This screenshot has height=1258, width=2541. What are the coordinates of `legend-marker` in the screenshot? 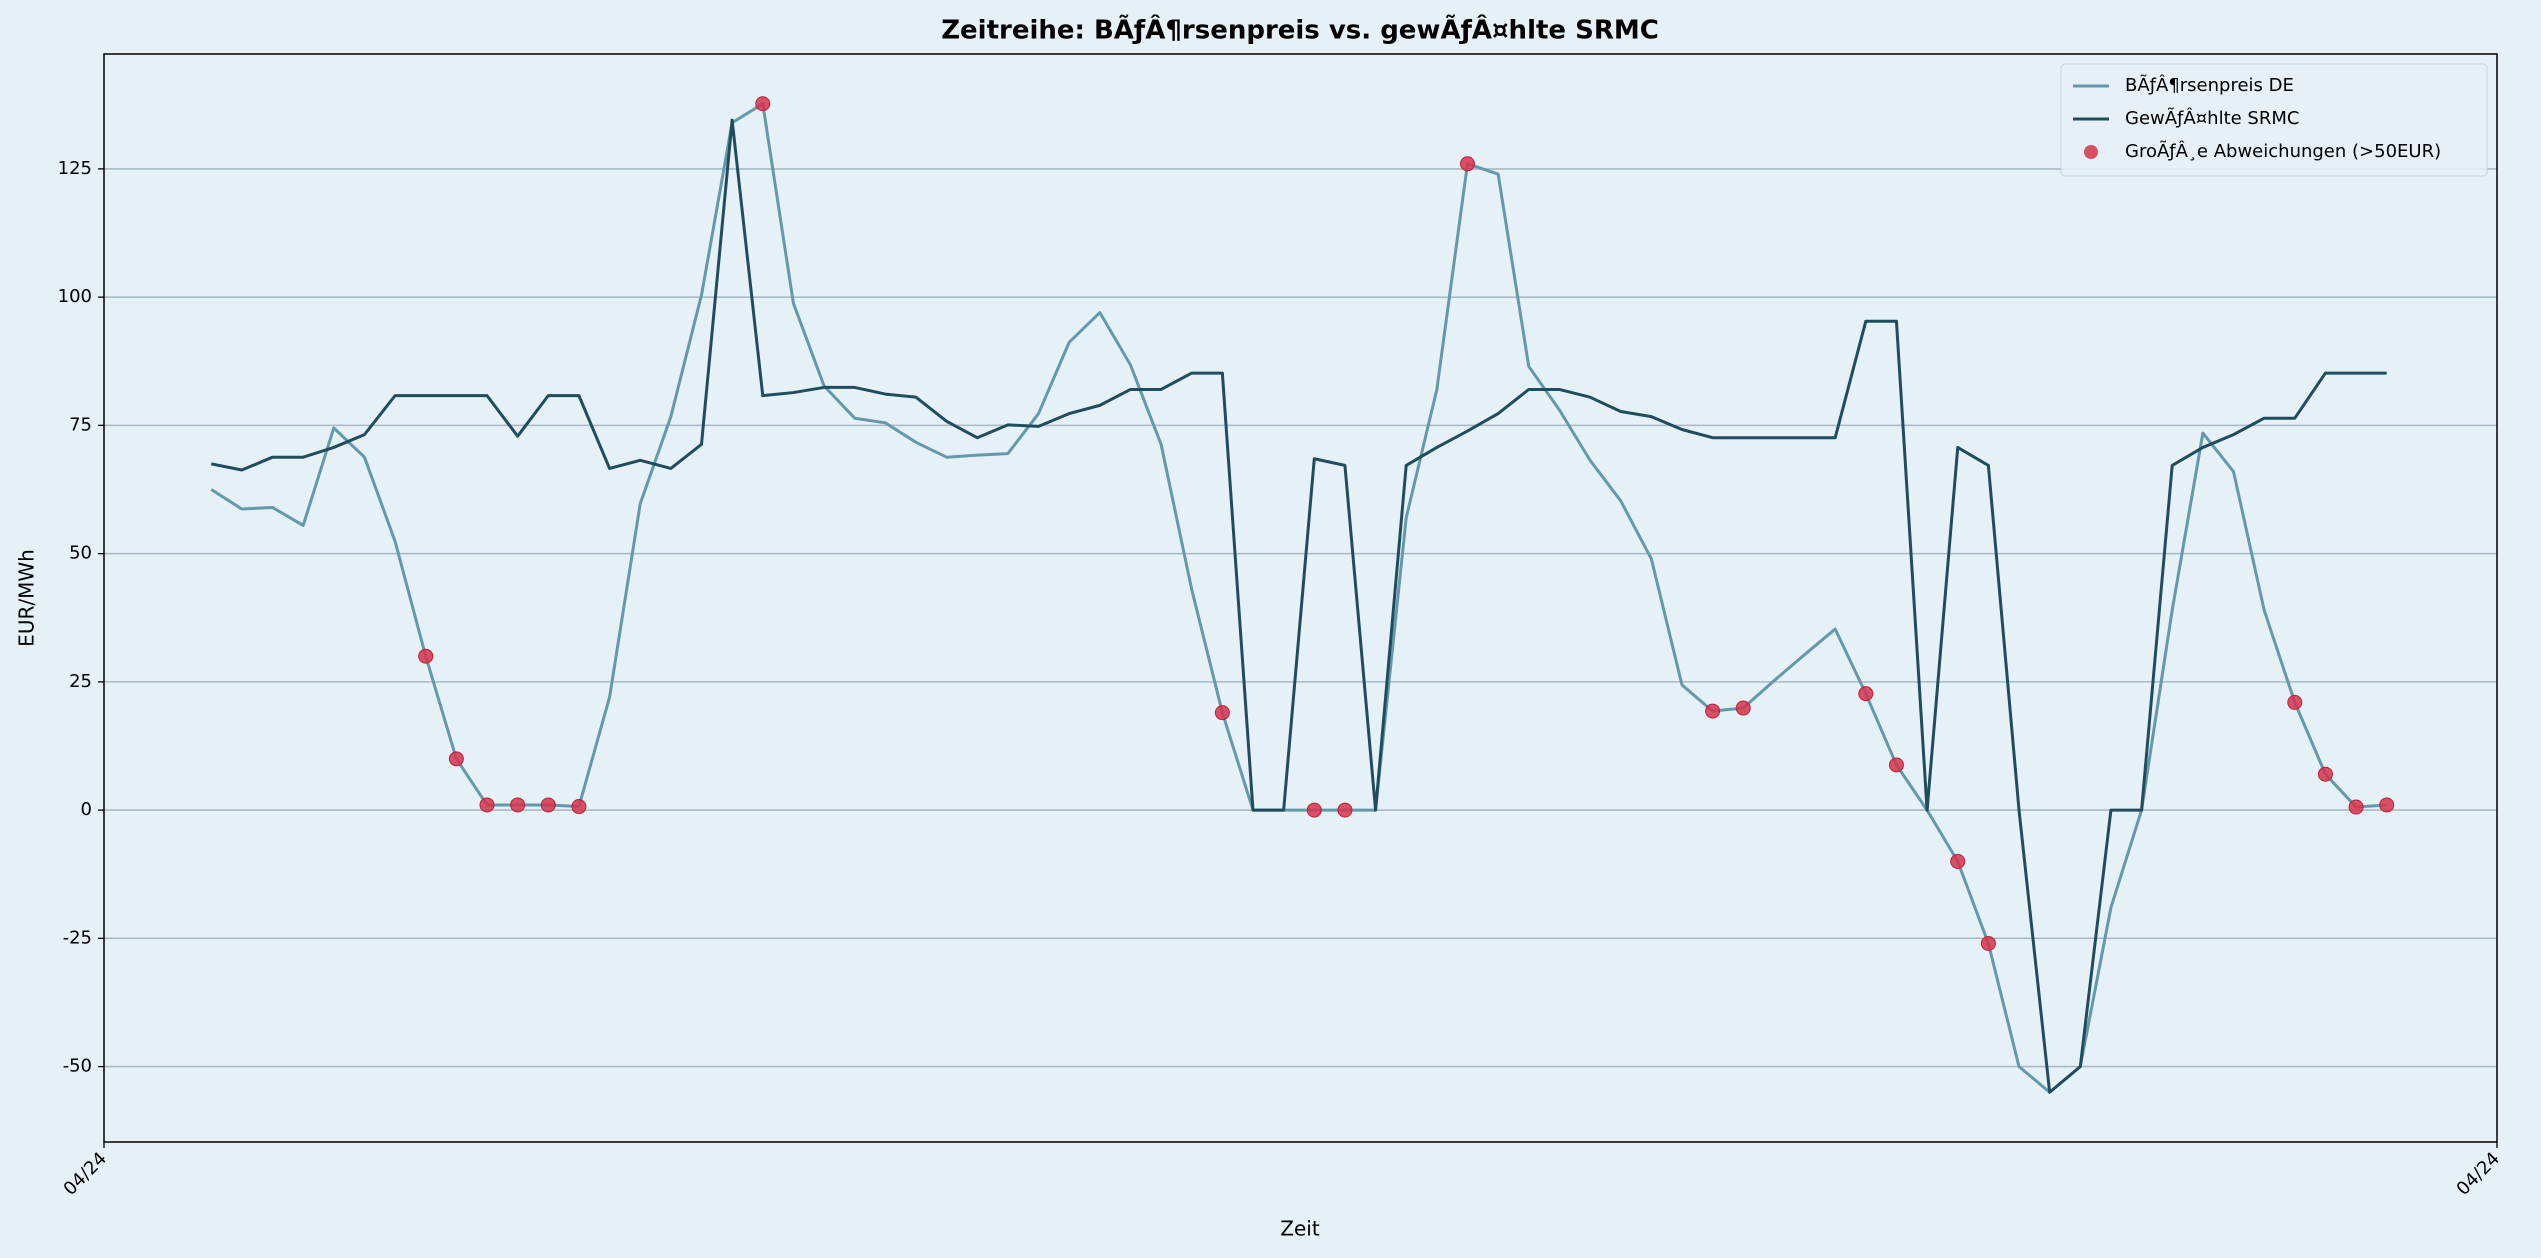 It's located at (2091, 152).